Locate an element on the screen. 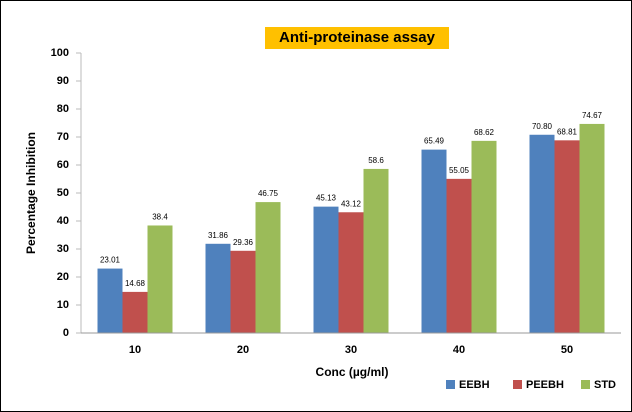 The image size is (632, 412). y-axis-label: Percentage Inhibition is located at coordinates (31, 193).